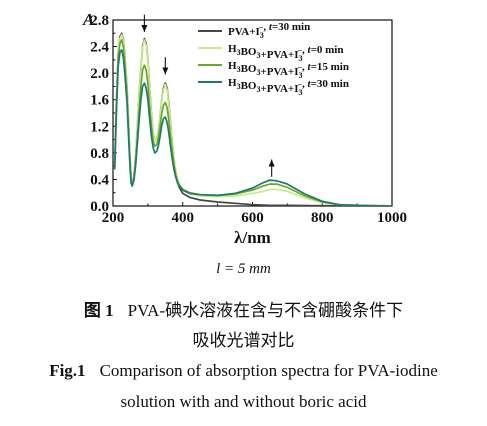 The image size is (487, 426). I want to click on x-tick-label: 1000, so click(392, 218).